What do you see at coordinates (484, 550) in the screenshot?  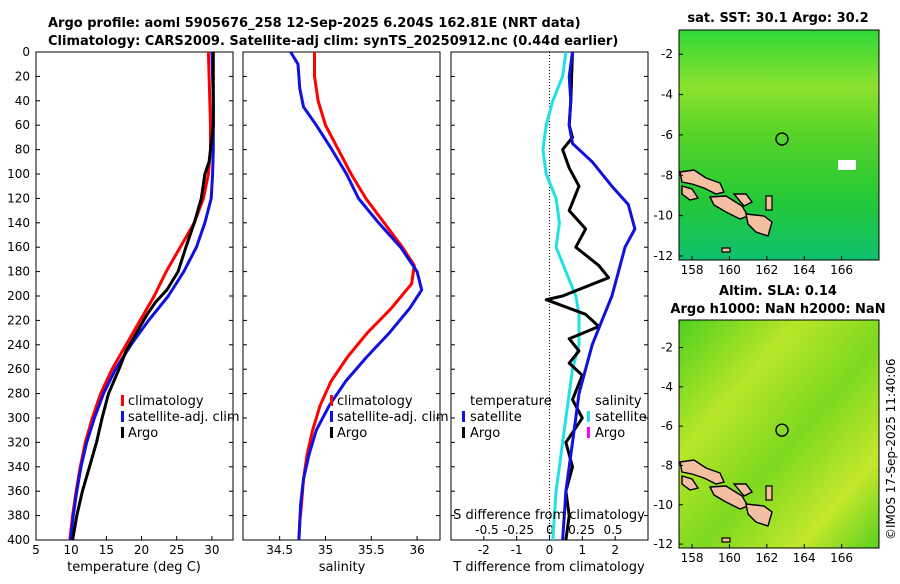 I see `x-tick-label: -2` at bounding box center [484, 550].